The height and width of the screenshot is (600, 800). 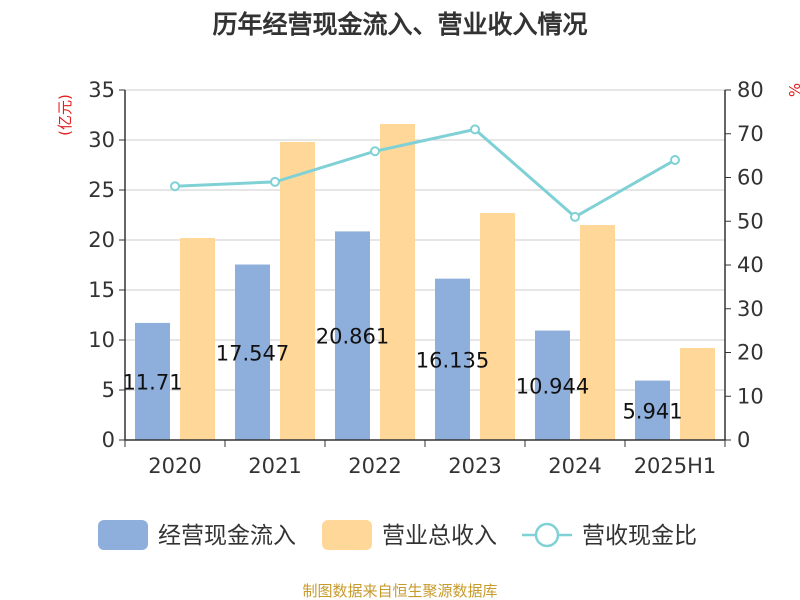 I want to click on line-营收现金比, so click(x=425, y=173).